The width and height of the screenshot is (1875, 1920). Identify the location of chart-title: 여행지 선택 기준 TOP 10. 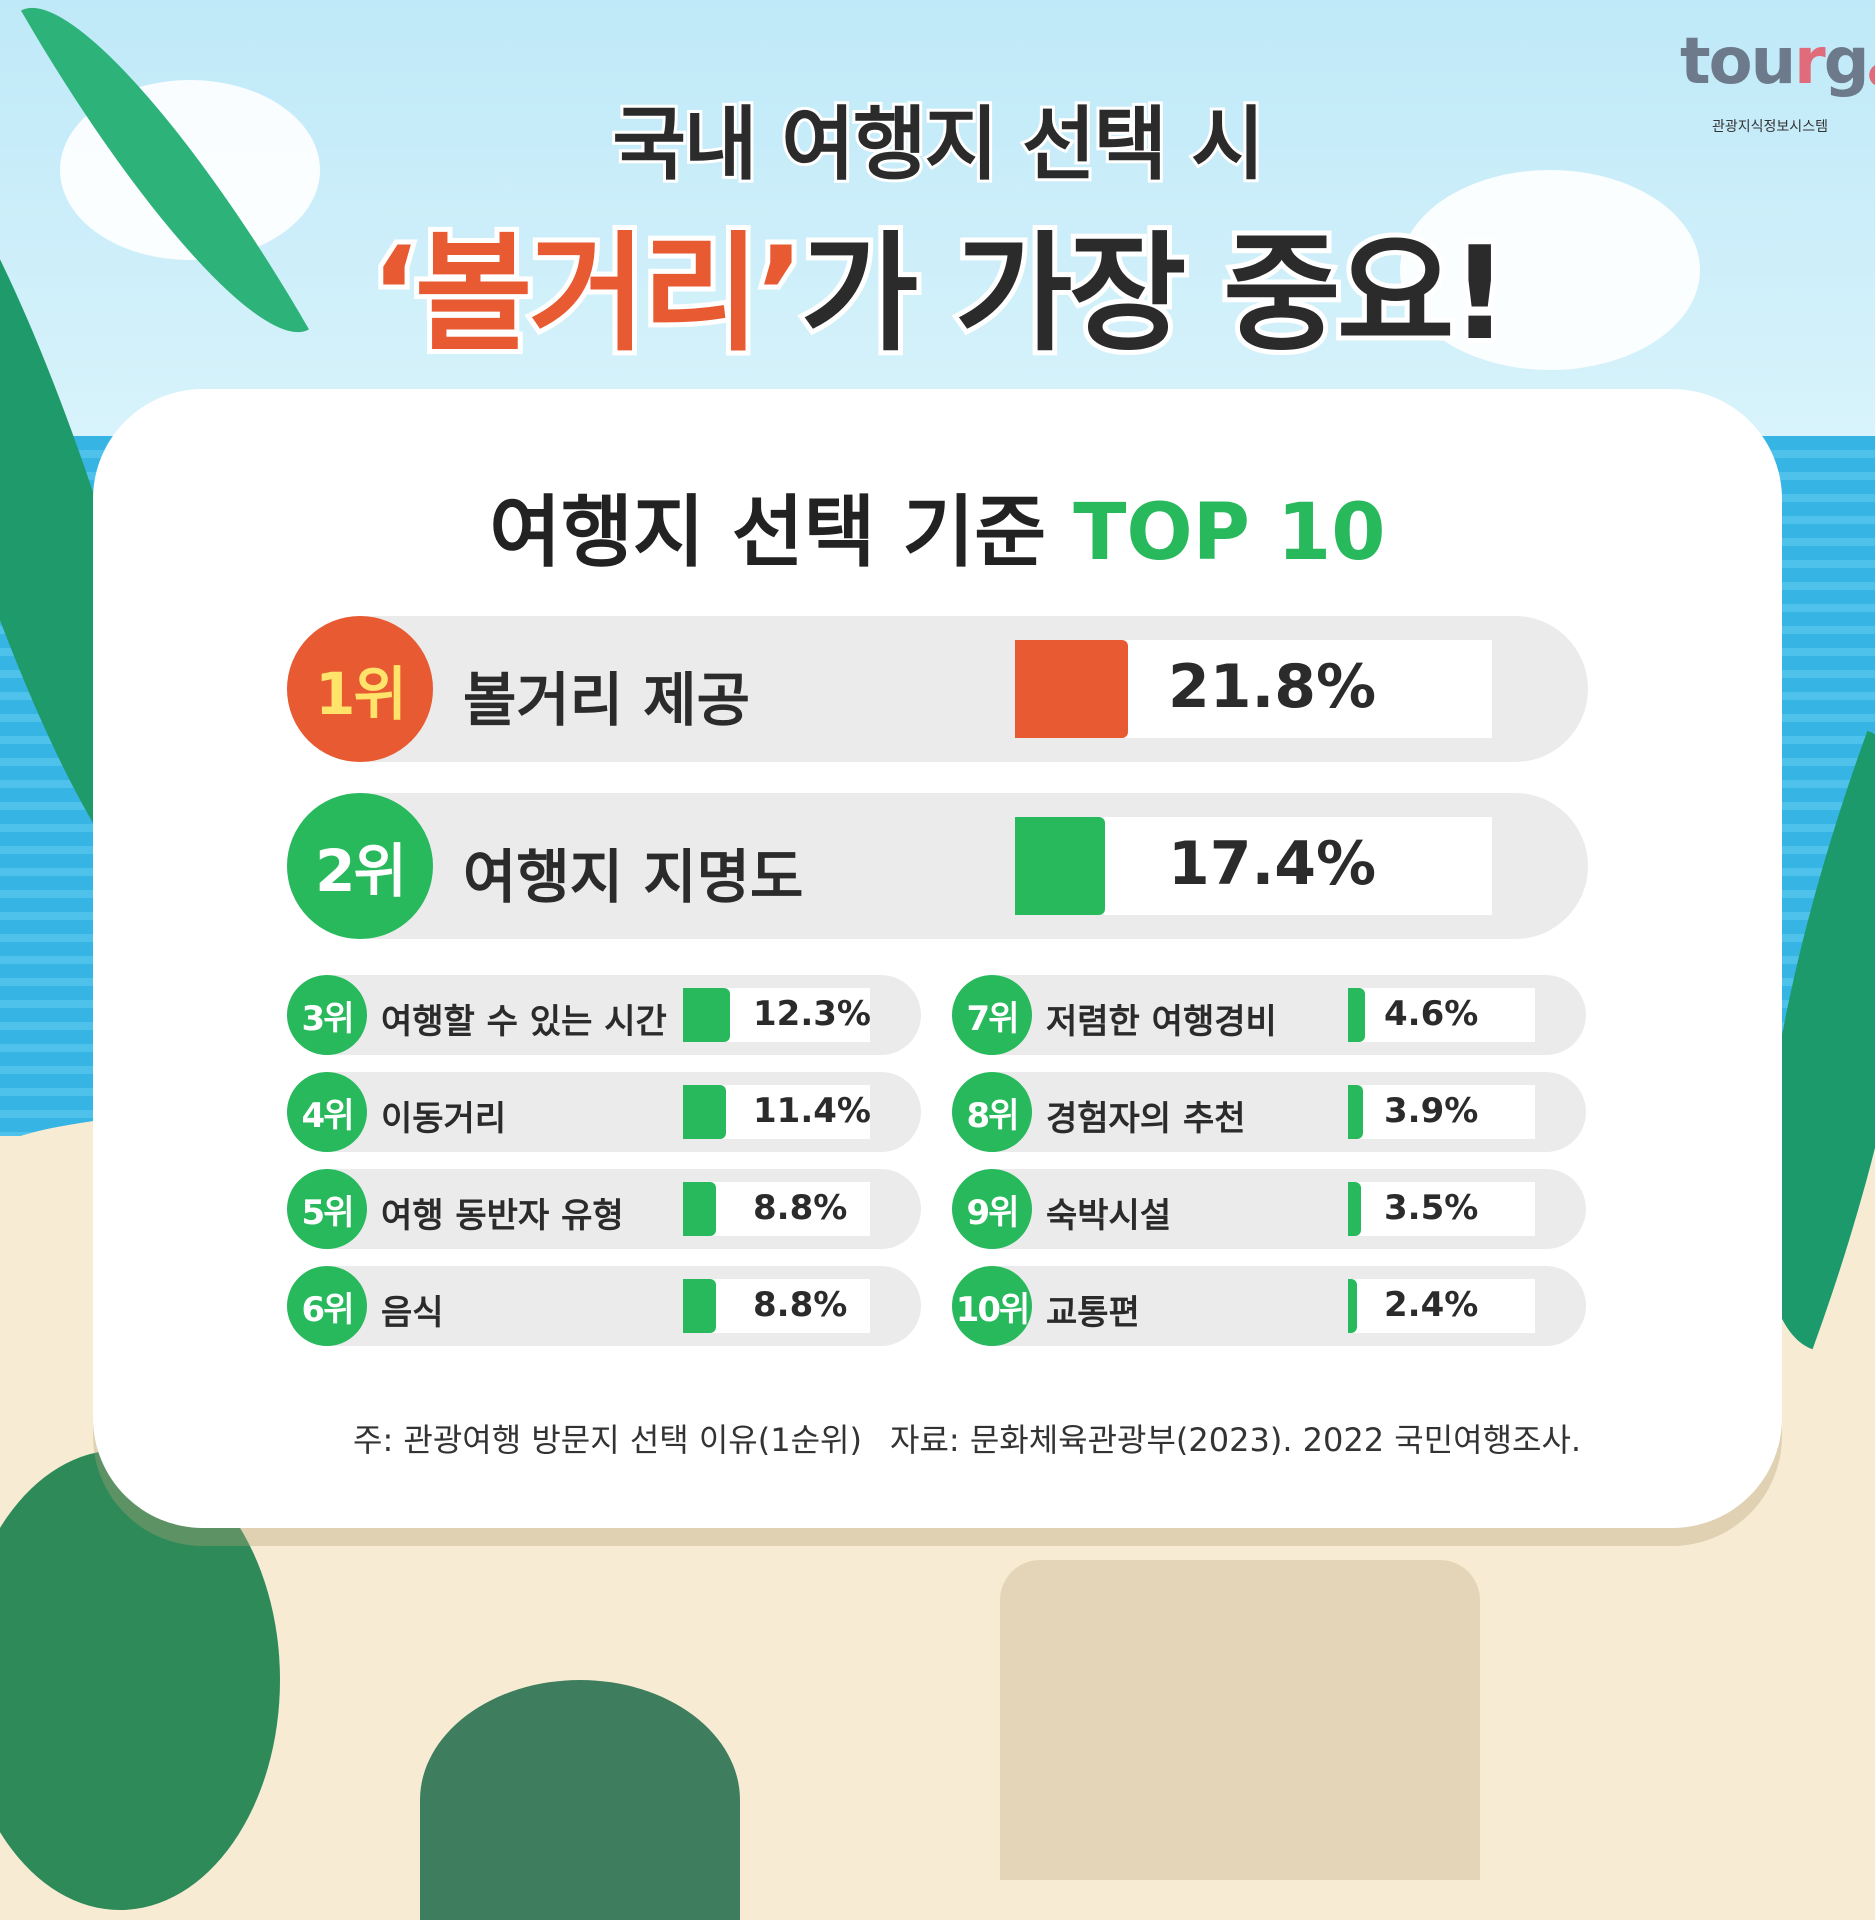
(937, 526).